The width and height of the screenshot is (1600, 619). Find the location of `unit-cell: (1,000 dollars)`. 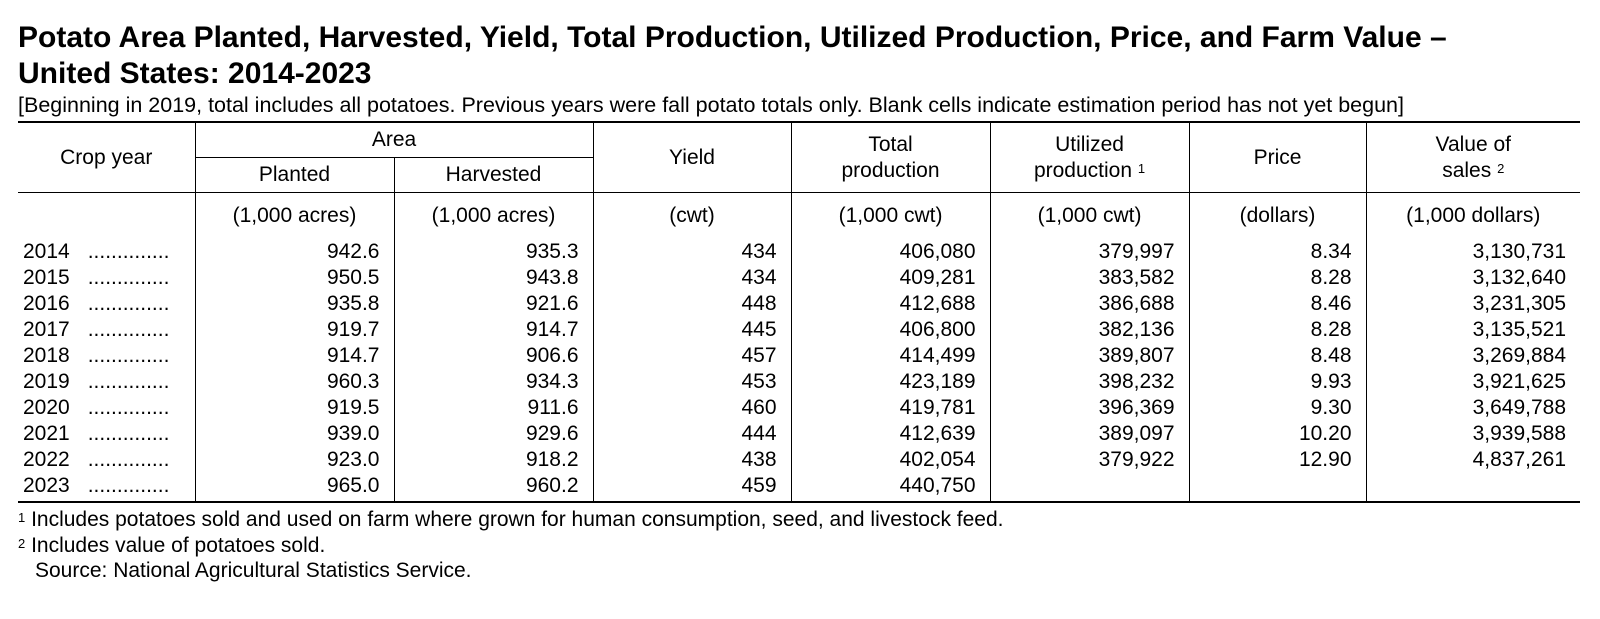

unit-cell: (1,000 dollars) is located at coordinates (1473, 215).